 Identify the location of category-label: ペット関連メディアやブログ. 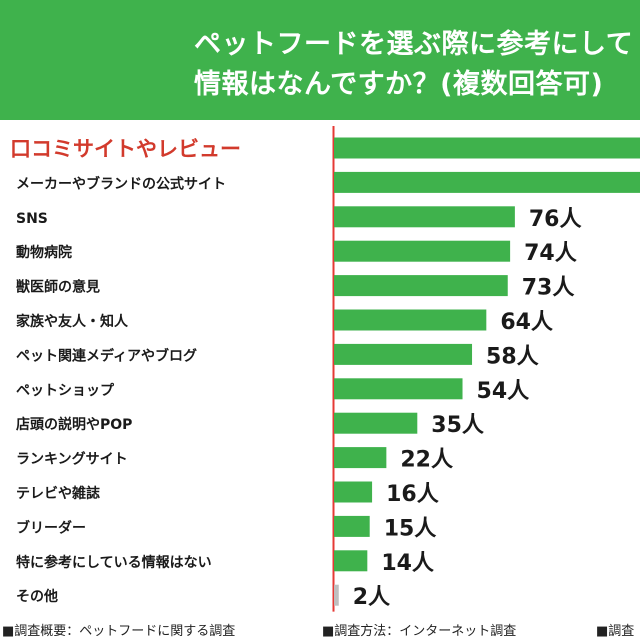
(106, 355).